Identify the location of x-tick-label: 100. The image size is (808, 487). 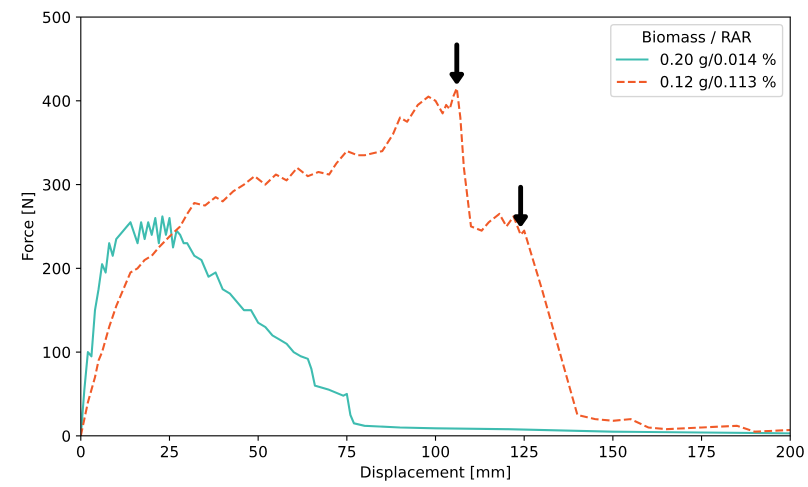
(436, 452).